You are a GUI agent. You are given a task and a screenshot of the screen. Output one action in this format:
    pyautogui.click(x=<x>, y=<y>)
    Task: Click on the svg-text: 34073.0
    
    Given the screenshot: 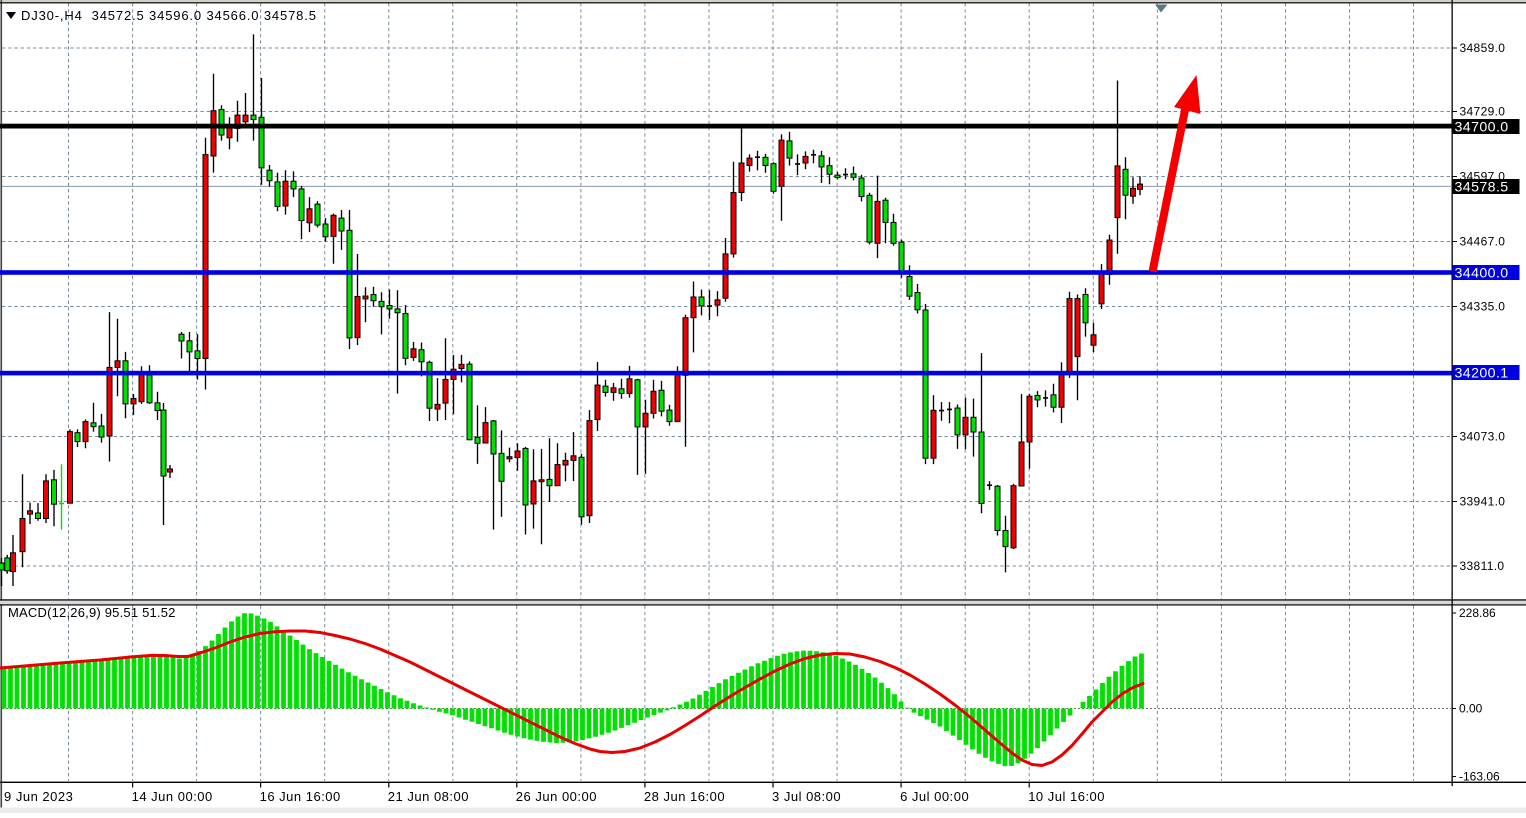 What is the action you would take?
    pyautogui.click(x=1483, y=437)
    